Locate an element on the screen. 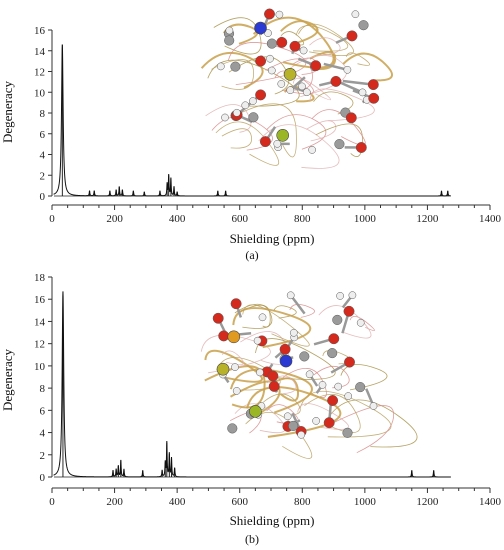 Image resolution: width=504 pixels, height=550 pixels. x-tick-label: 600 is located at coordinates (239, 219).